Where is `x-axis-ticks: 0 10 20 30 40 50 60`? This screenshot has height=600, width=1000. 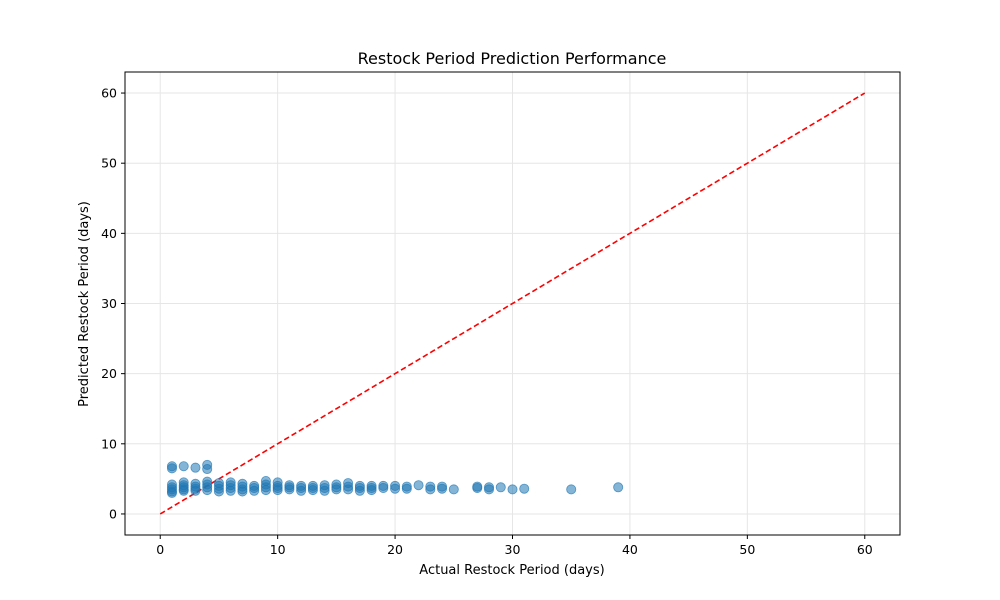 x-axis-ticks: 0 10 20 30 40 50 60 is located at coordinates (514, 546).